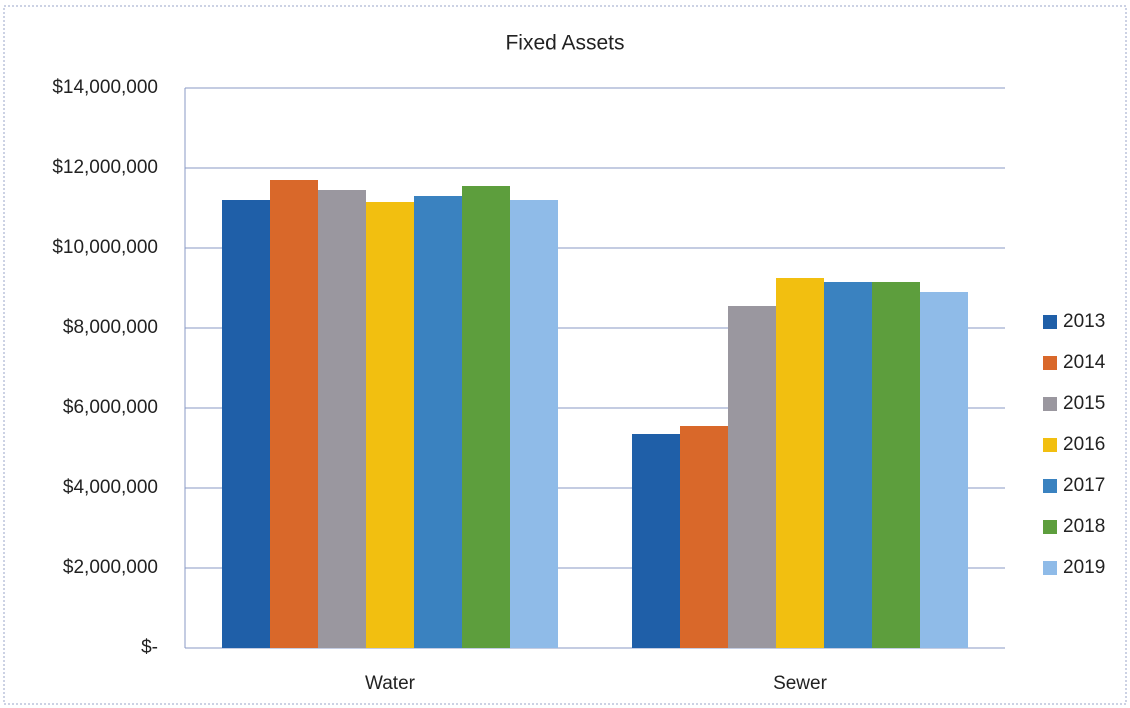 The image size is (1130, 708). What do you see at coordinates (149, 647) in the screenshot?
I see `y-tick-label: $-` at bounding box center [149, 647].